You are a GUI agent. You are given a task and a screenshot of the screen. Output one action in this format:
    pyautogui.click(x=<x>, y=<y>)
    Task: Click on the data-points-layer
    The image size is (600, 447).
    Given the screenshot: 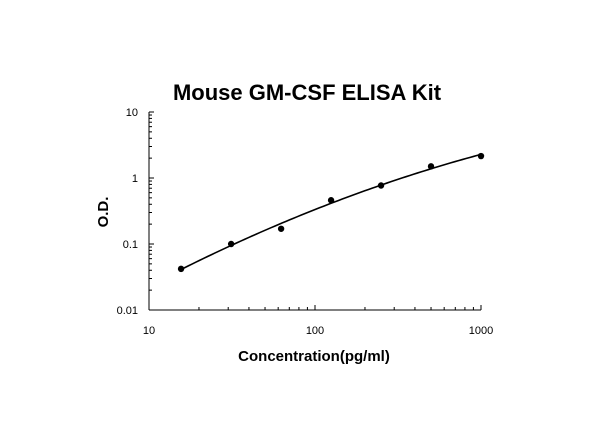 What is the action you would take?
    pyautogui.click(x=331, y=212)
    